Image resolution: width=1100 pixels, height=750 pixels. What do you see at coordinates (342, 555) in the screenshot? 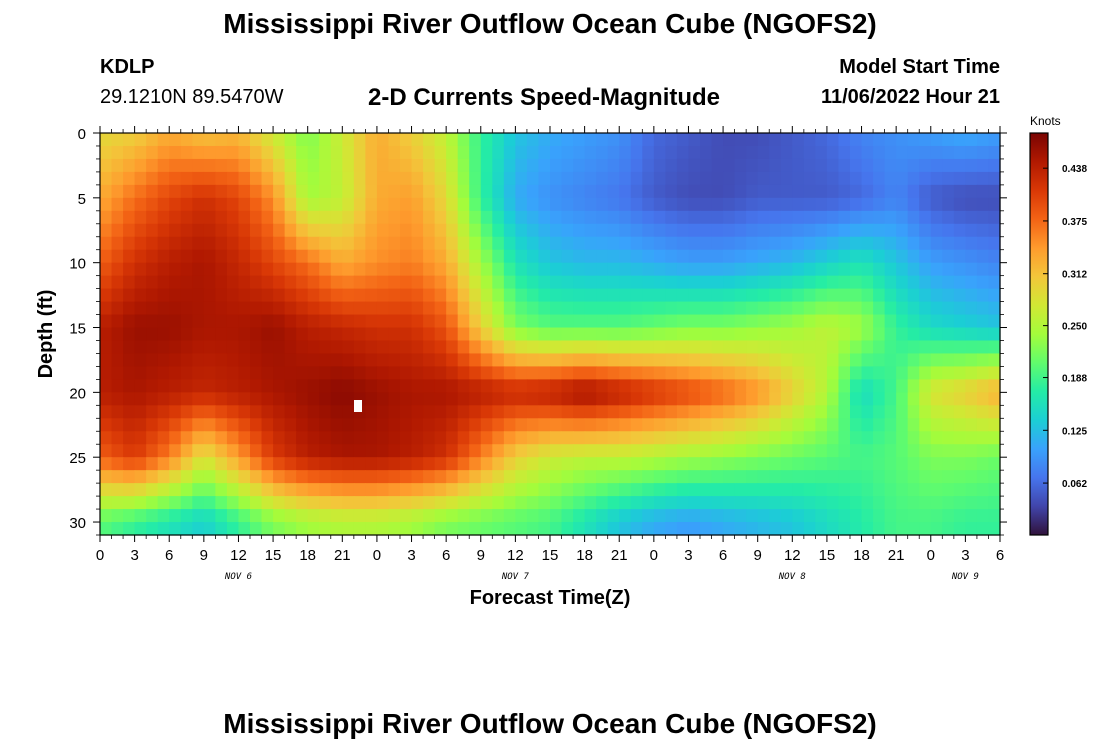
I see `x-tick-label: 21` at bounding box center [342, 555].